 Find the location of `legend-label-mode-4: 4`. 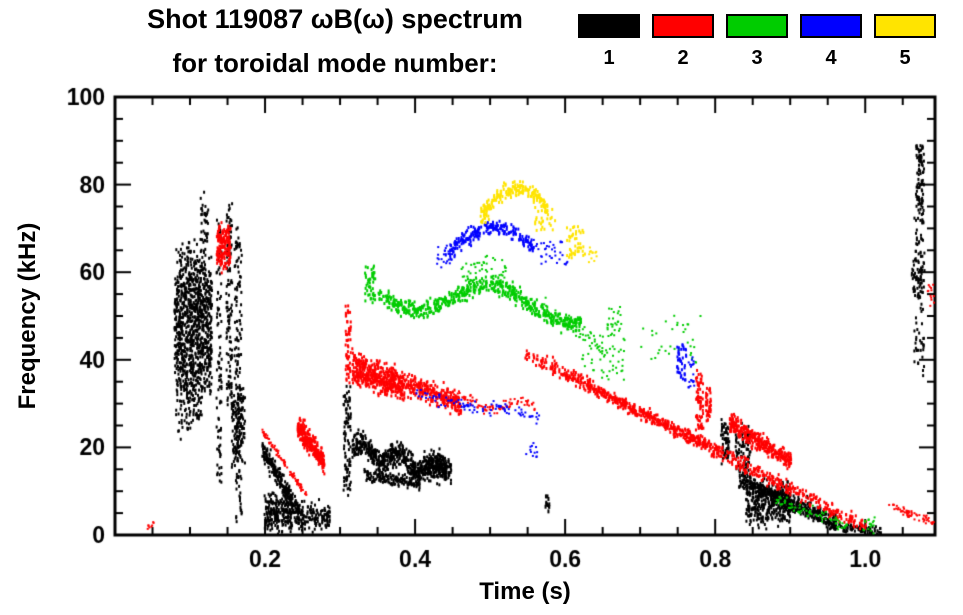

legend-label-mode-4: 4 is located at coordinates (831, 58).